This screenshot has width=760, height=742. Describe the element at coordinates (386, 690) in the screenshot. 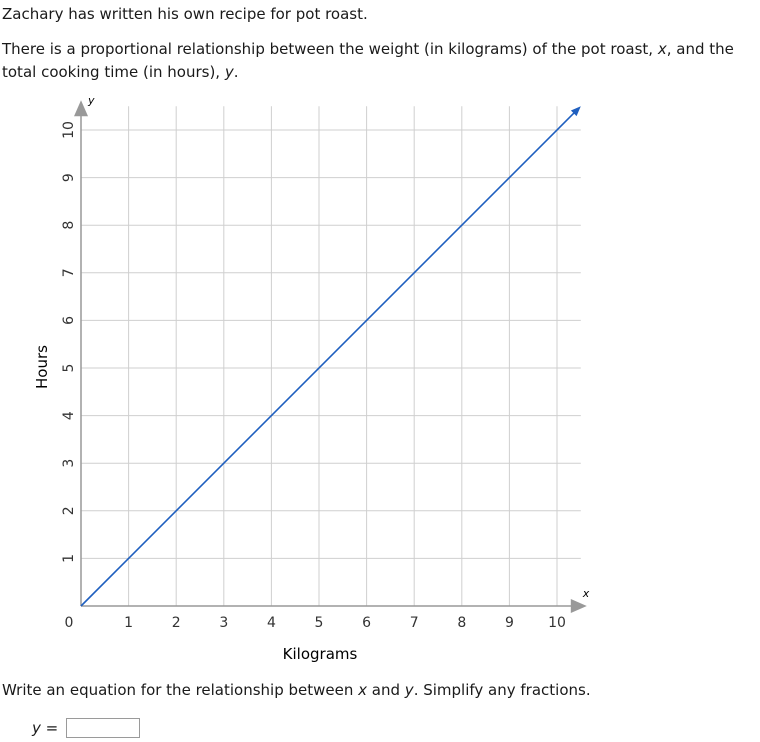

I see `question-text-2: and` at that location.